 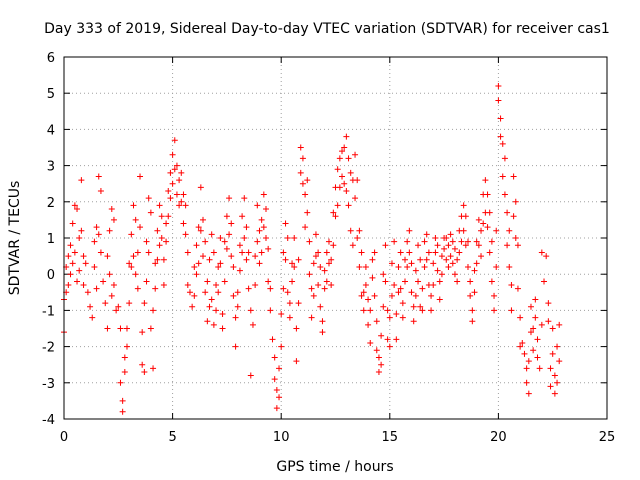 I want to click on y-tick-label: 2, so click(x=51, y=203).